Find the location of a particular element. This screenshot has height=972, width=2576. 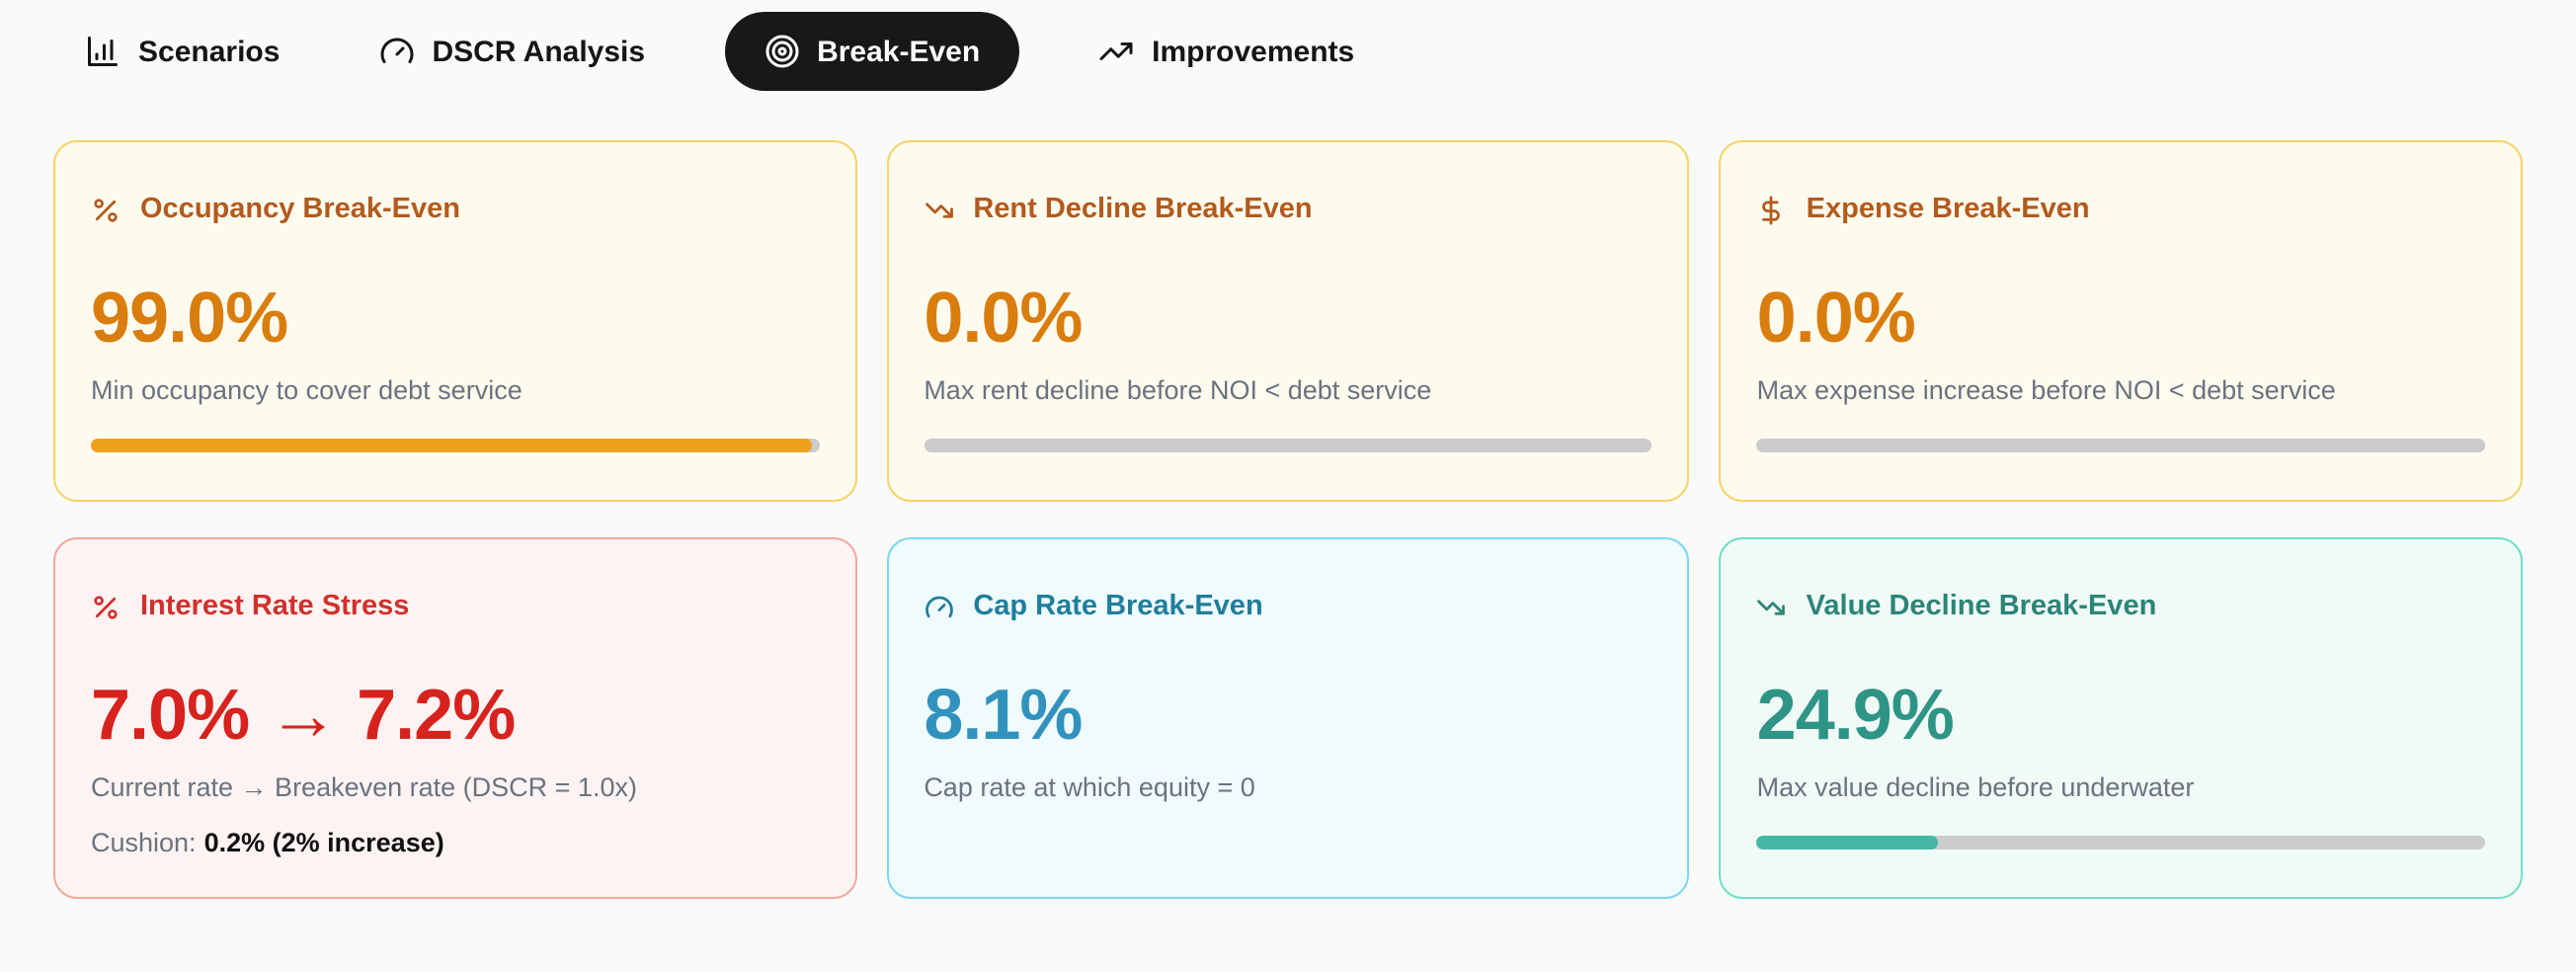

bar-chart-icon is located at coordinates (103, 51).